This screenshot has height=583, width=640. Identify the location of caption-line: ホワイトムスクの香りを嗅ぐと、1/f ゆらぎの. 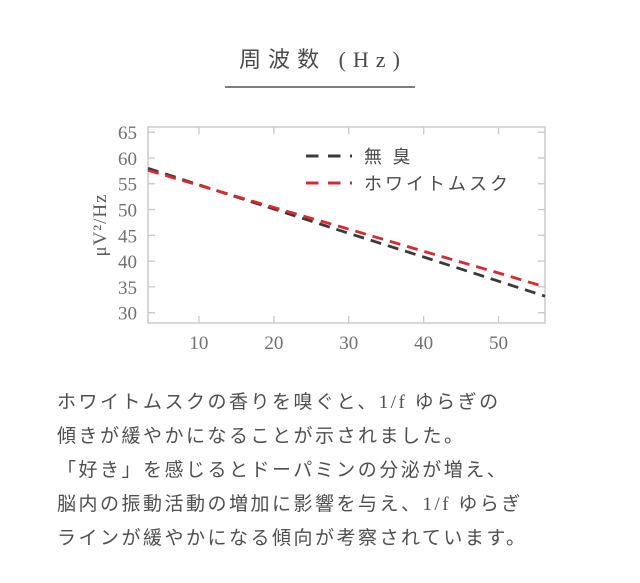
(279, 402).